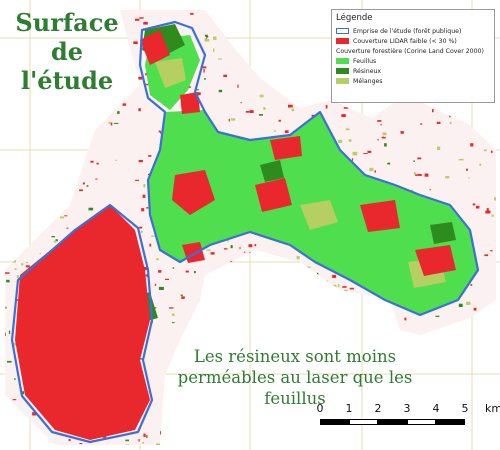 This screenshot has width=500, height=450. Describe the element at coordinates (363, 422) in the screenshot. I see `scale-segment` at that location.